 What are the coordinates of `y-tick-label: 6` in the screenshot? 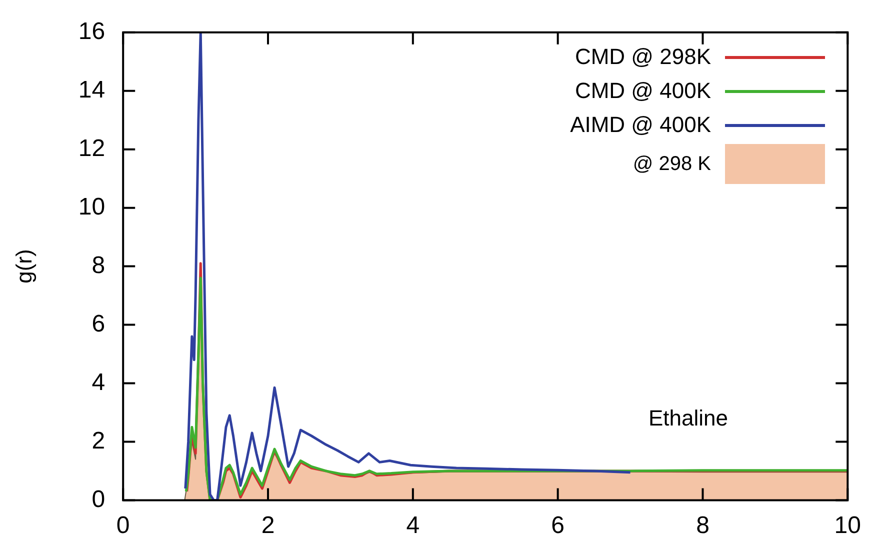 It's located at (99, 324).